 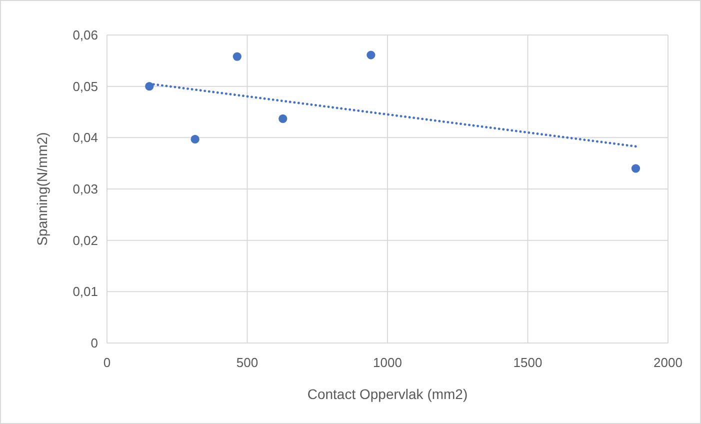 I want to click on x-tick-label: 500, so click(x=247, y=362).